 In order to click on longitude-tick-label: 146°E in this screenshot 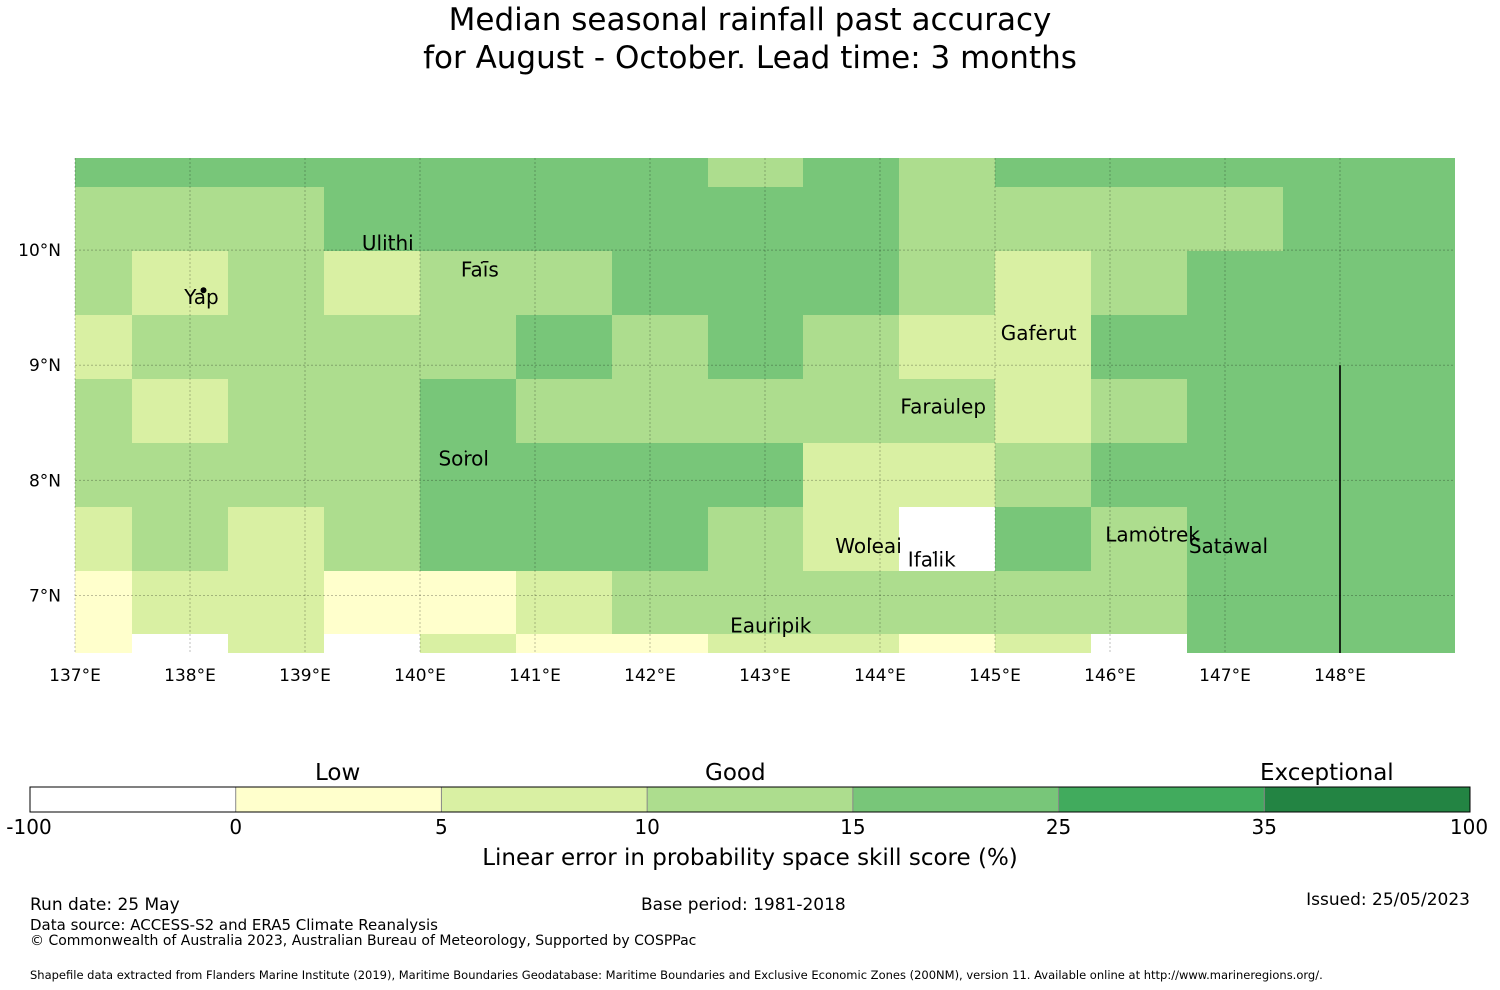, I will do `click(1110, 676)`.